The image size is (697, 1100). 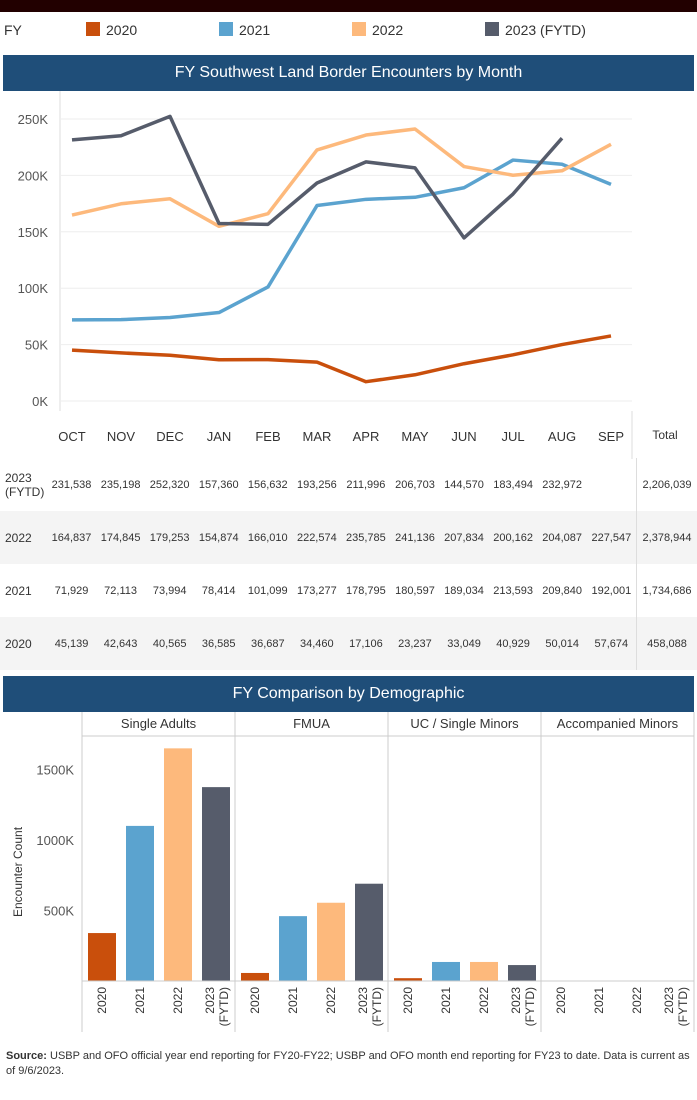 What do you see at coordinates (464, 537) in the screenshot?
I see `table-cell: 207,834` at bounding box center [464, 537].